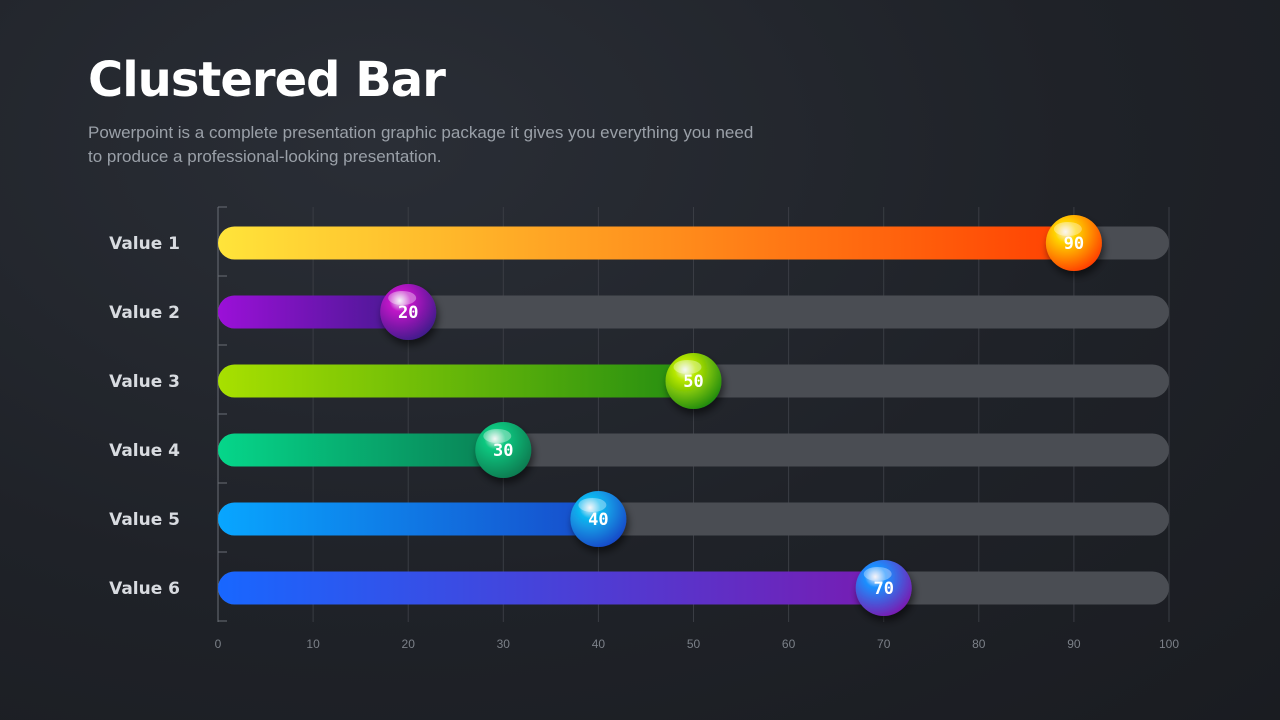  Describe the element at coordinates (144, 382) in the screenshot. I see `category-label: Value 3` at that location.